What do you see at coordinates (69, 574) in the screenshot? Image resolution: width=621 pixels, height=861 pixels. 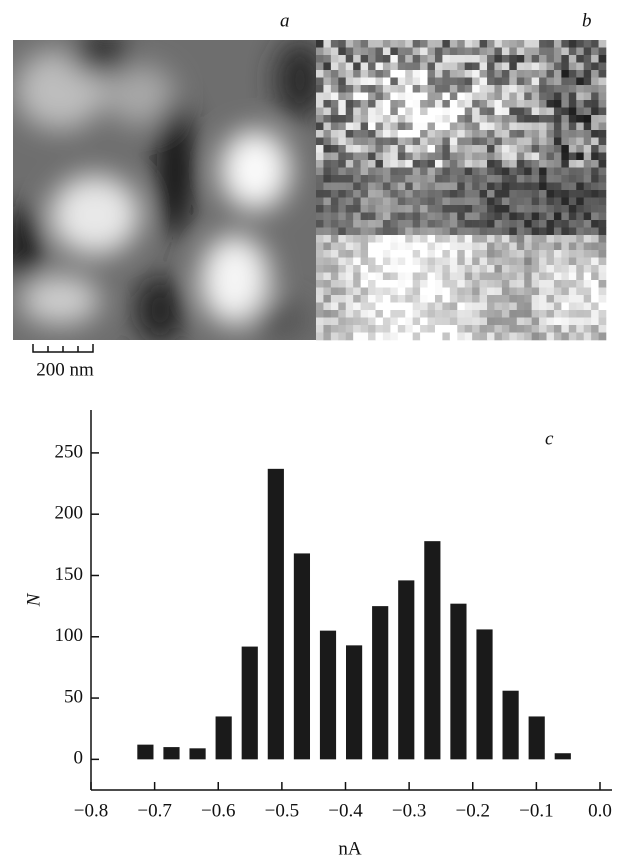 I see `y-tick-label: 150` at bounding box center [69, 574].